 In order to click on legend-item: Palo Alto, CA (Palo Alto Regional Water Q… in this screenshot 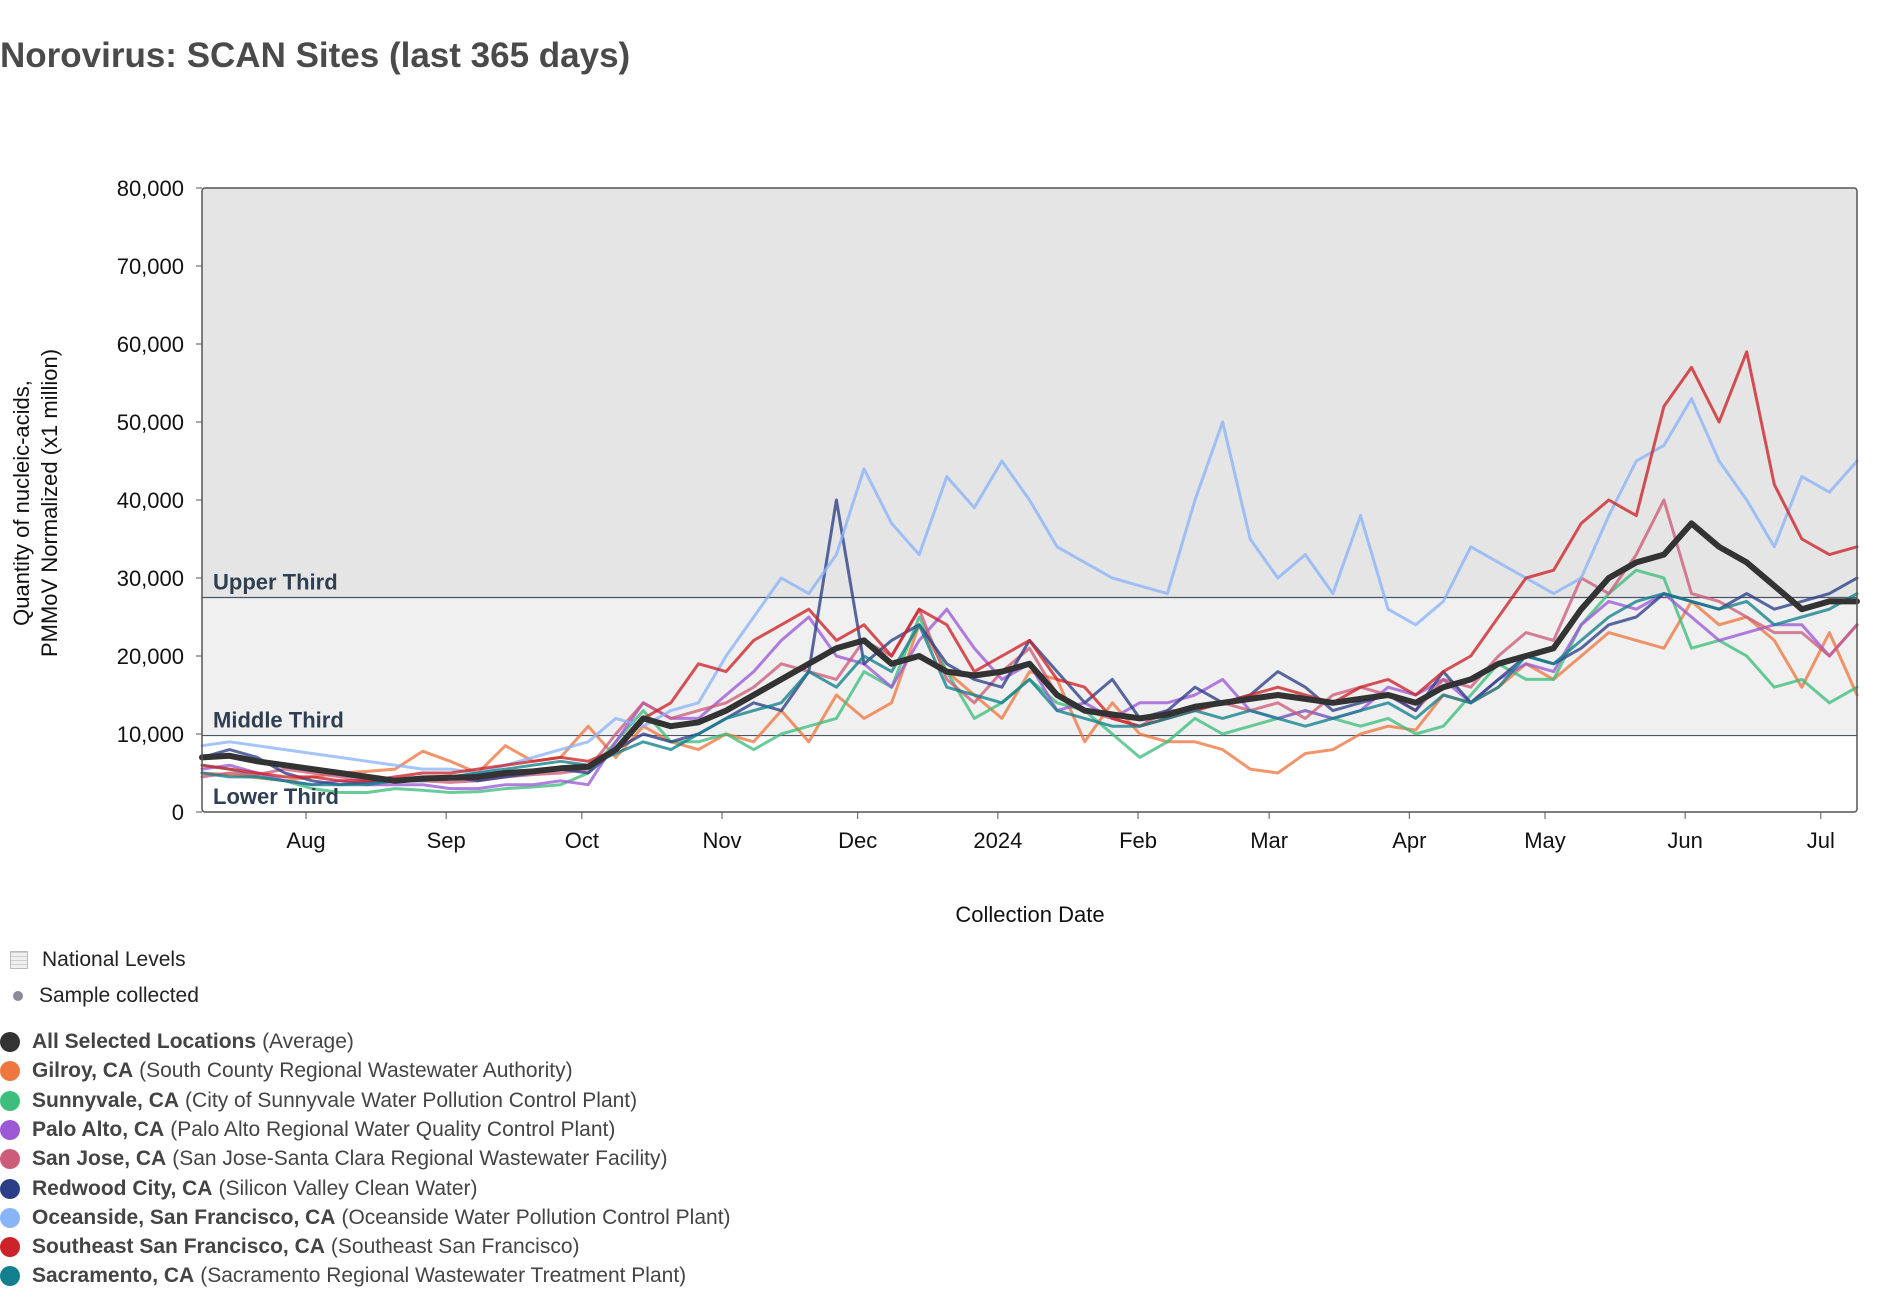, I will do `click(307, 1130)`.